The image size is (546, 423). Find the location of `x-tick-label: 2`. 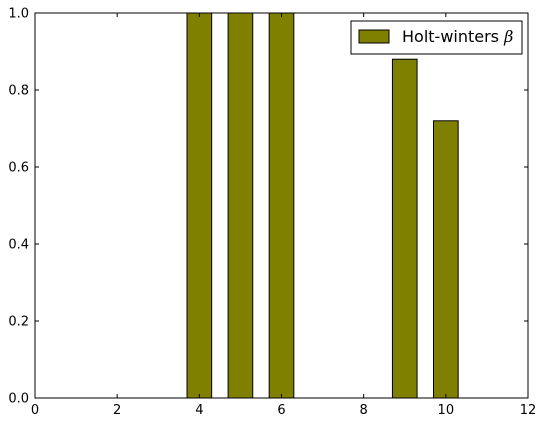

x-tick-label: 2 is located at coordinates (117, 410).